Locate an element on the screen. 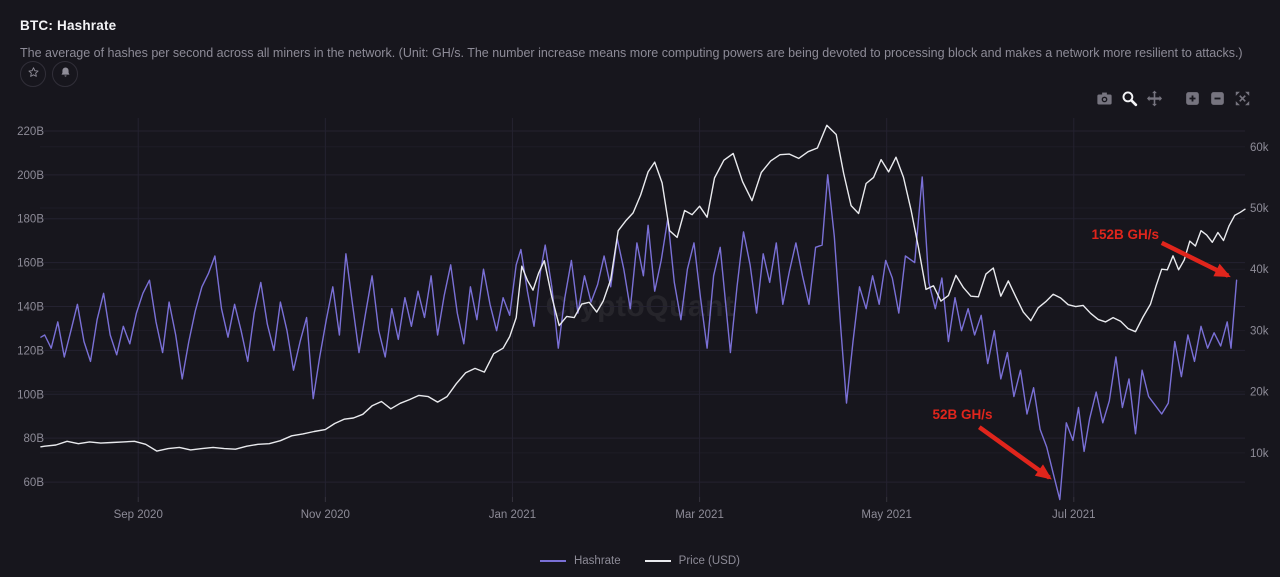 Image resolution: width=1280 pixels, height=577 pixels. zoom-mode-button is located at coordinates (1129, 98).